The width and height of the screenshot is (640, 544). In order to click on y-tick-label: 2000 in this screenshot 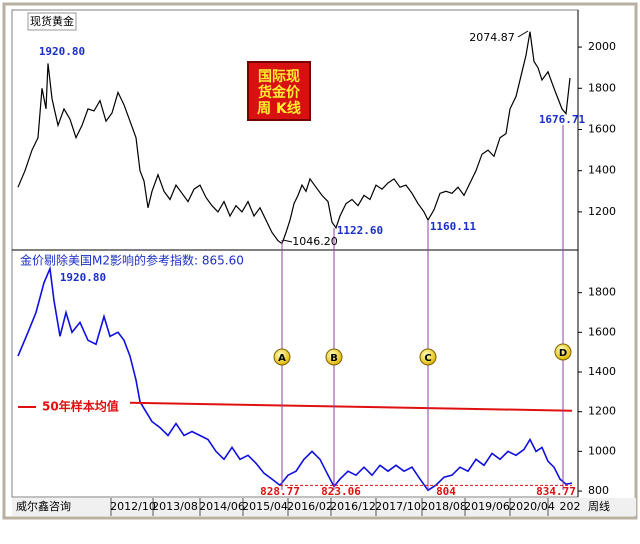, I will do `click(602, 46)`.